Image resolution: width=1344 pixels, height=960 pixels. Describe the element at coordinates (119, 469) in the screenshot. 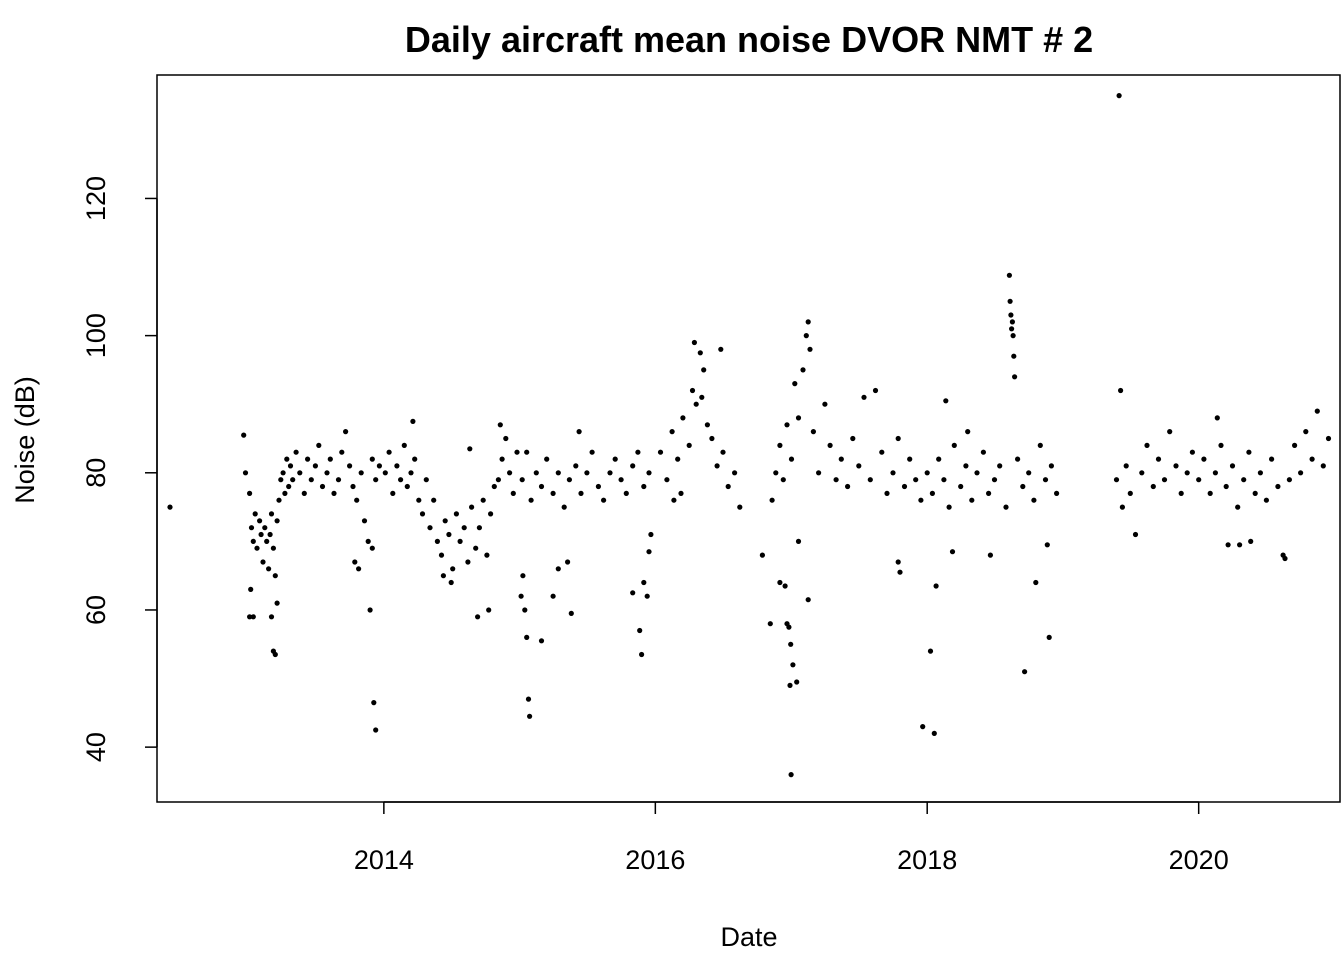

I see `y-axis: 40 60 80 100 120` at that location.